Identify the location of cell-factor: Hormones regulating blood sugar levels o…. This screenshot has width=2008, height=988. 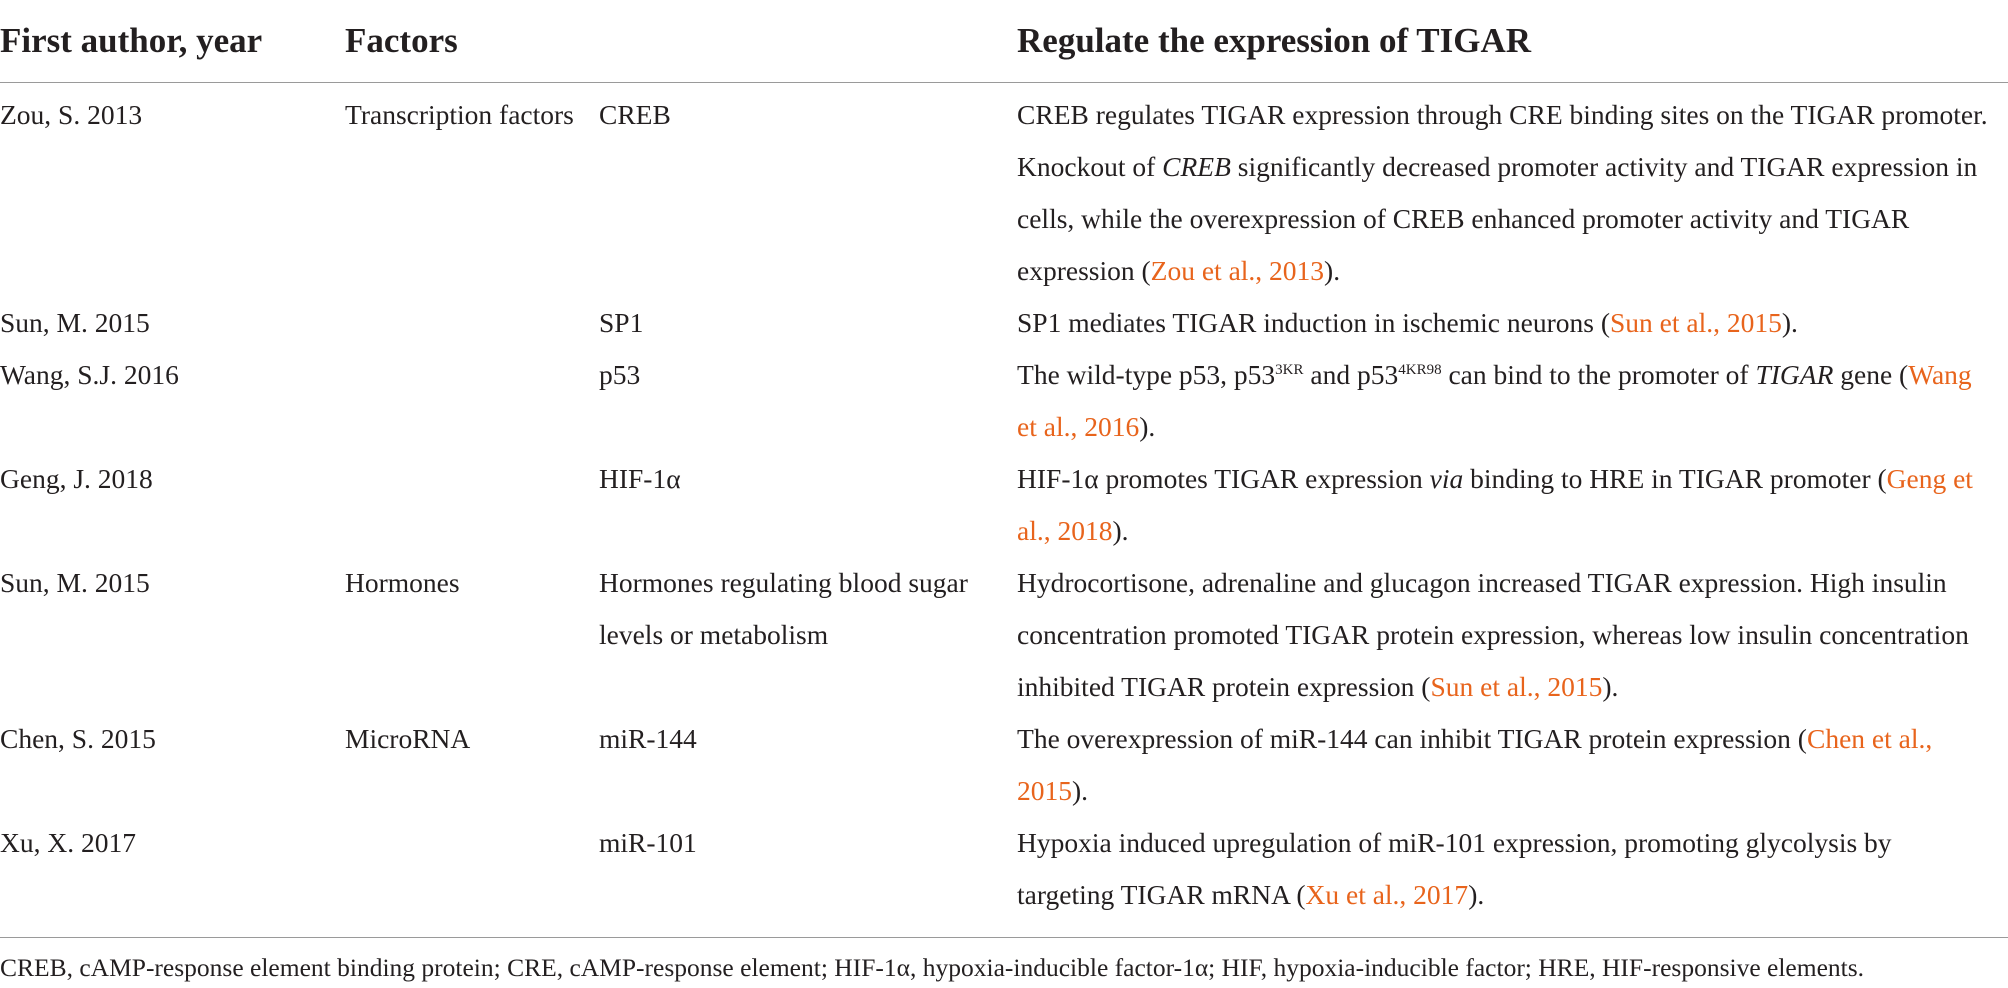
(783, 608).